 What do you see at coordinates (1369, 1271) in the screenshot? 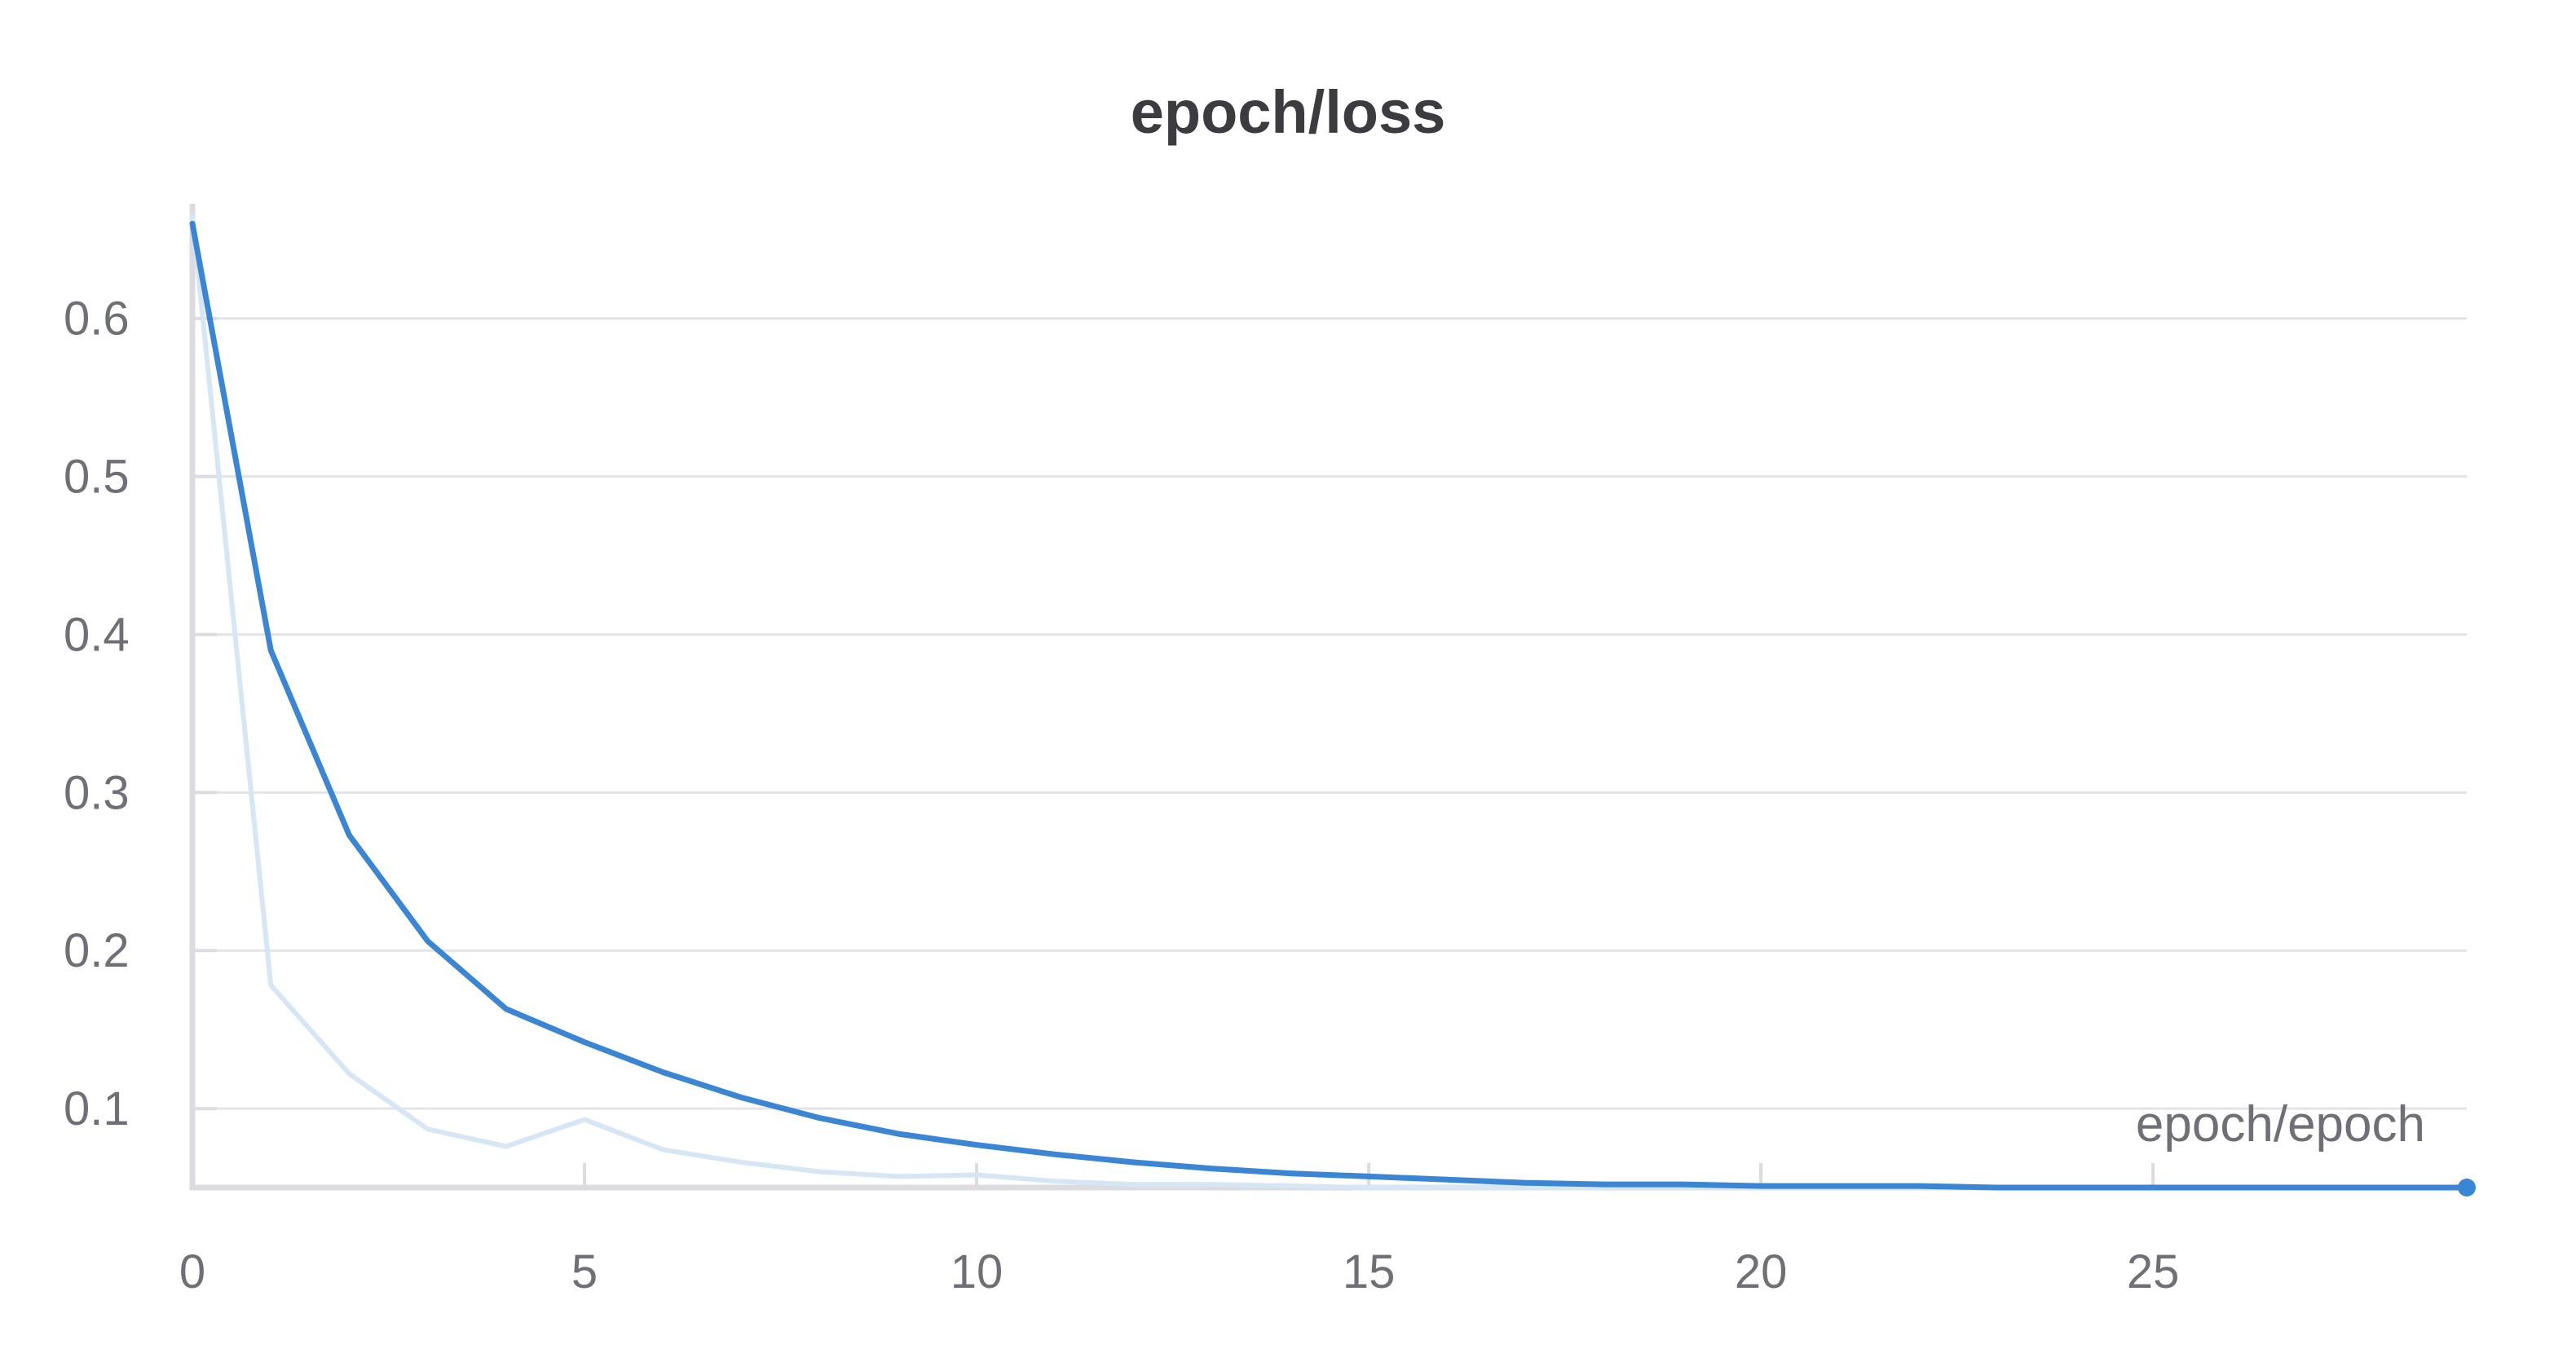
I see `x-tick-label: 15` at bounding box center [1369, 1271].